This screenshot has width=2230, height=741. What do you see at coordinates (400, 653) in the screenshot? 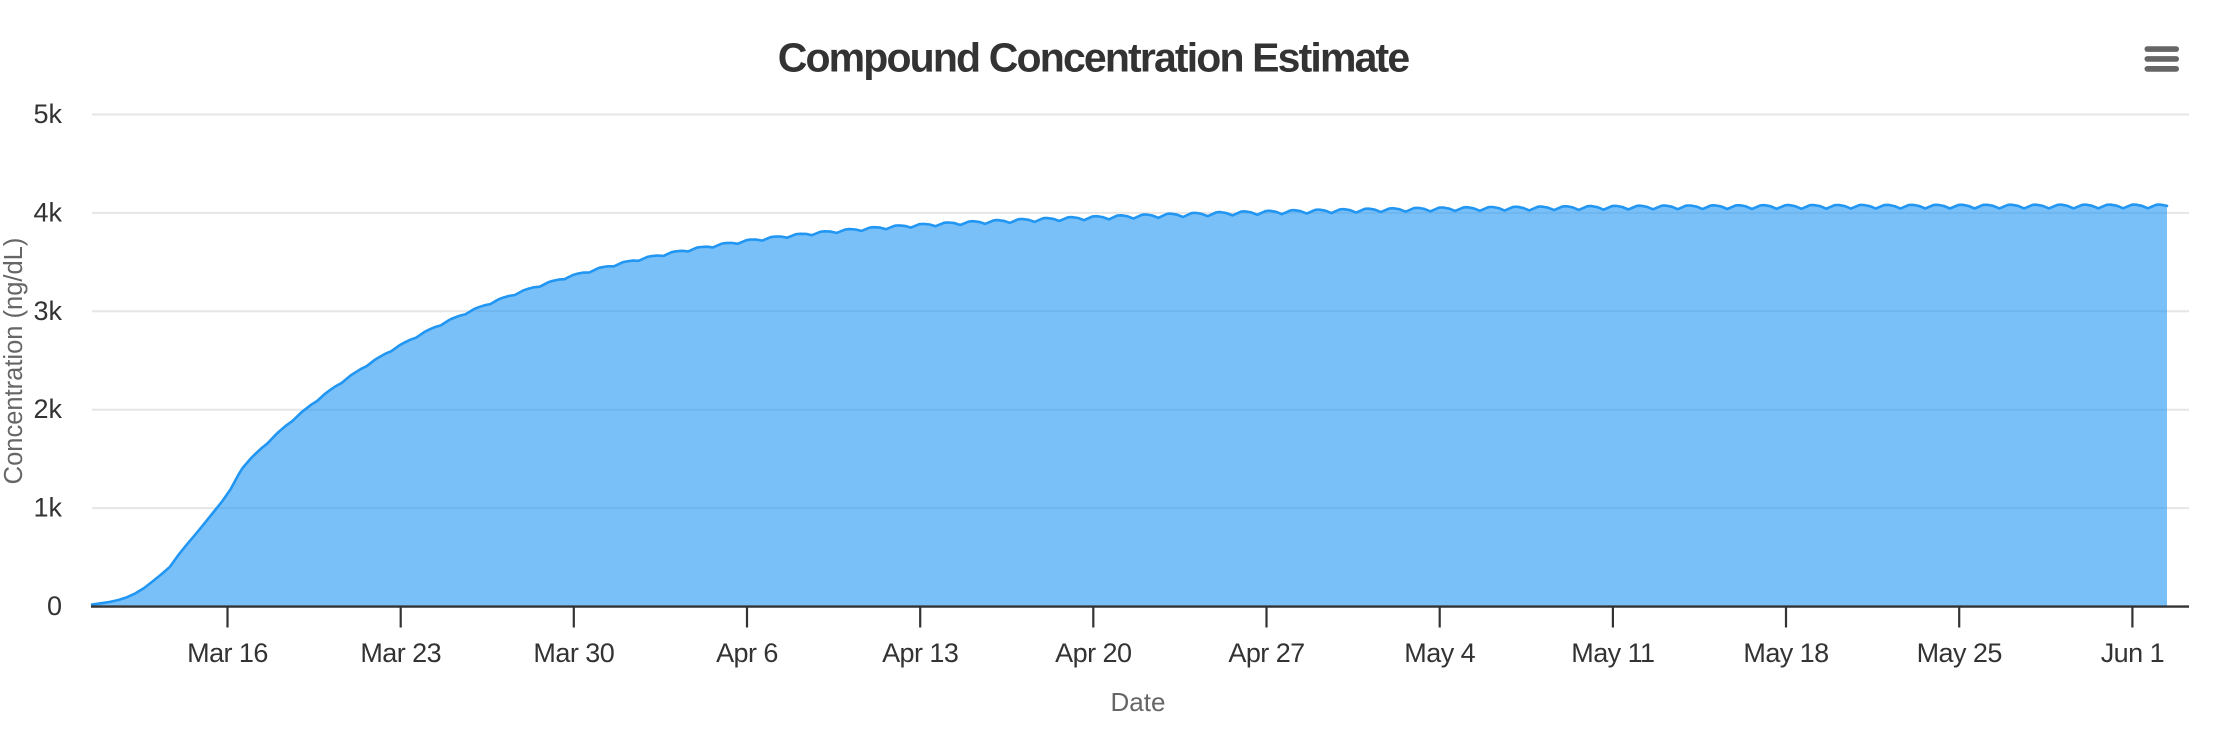
I see `svg-text: Mar 23` at bounding box center [400, 653].